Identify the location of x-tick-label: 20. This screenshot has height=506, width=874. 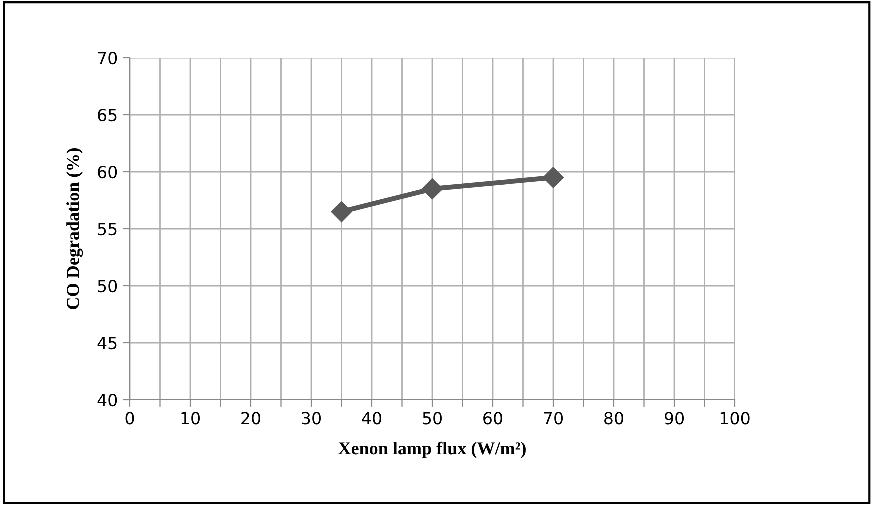
(251, 418).